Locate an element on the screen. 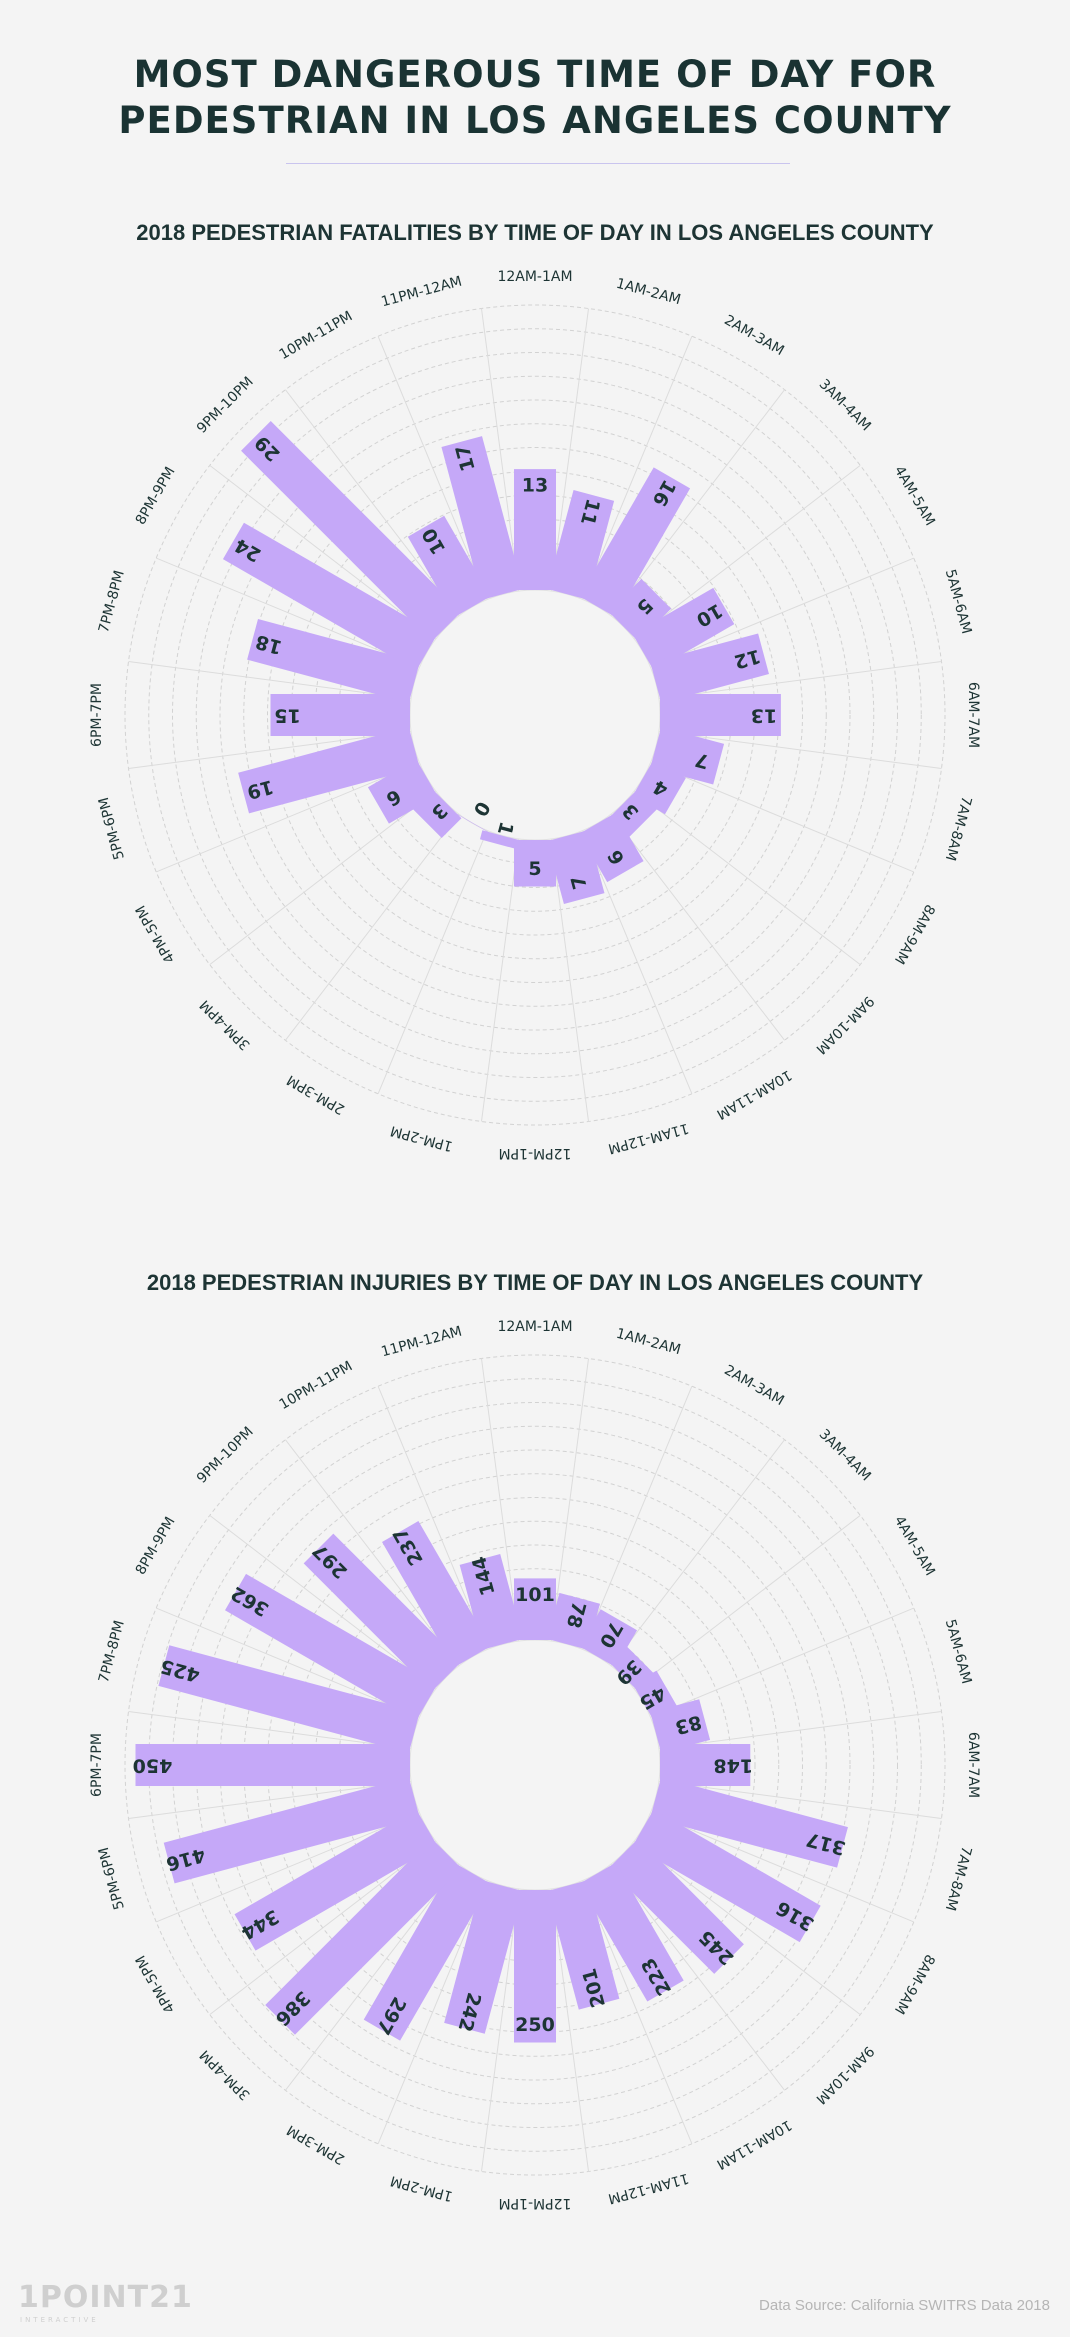 This screenshot has height=2337, width=1070. injuries-category-label: 8AM-9AM is located at coordinates (914, 1983).